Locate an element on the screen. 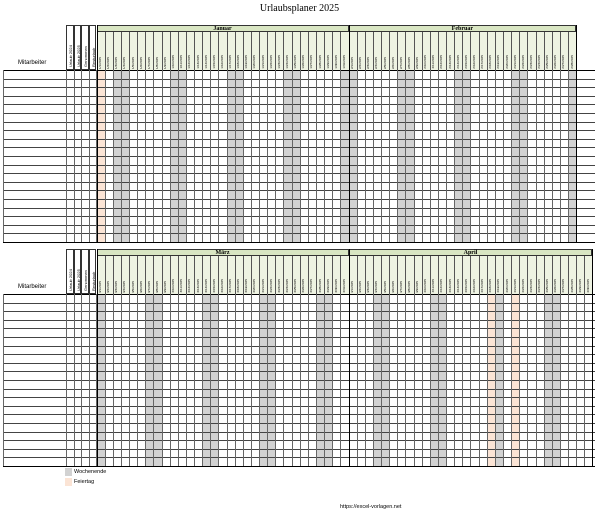  day-date-label: 3/9/2025 is located at coordinates (165, 286).